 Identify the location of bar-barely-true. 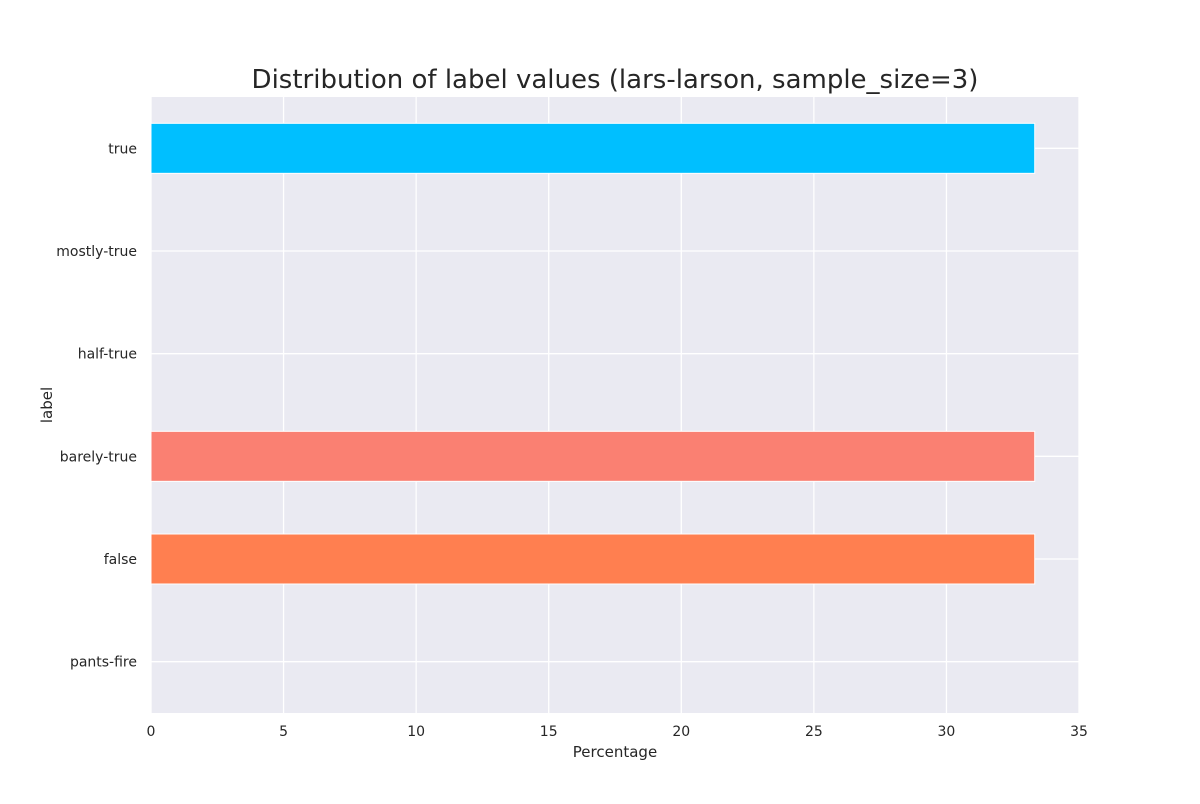
(593, 456).